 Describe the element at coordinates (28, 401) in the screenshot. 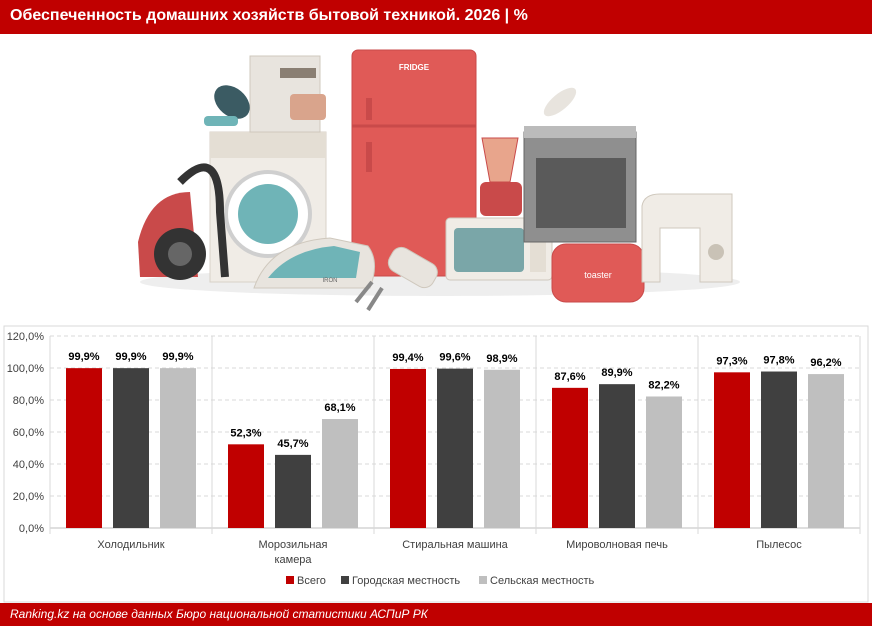

I see `y-tick-label: 80,0%` at that location.